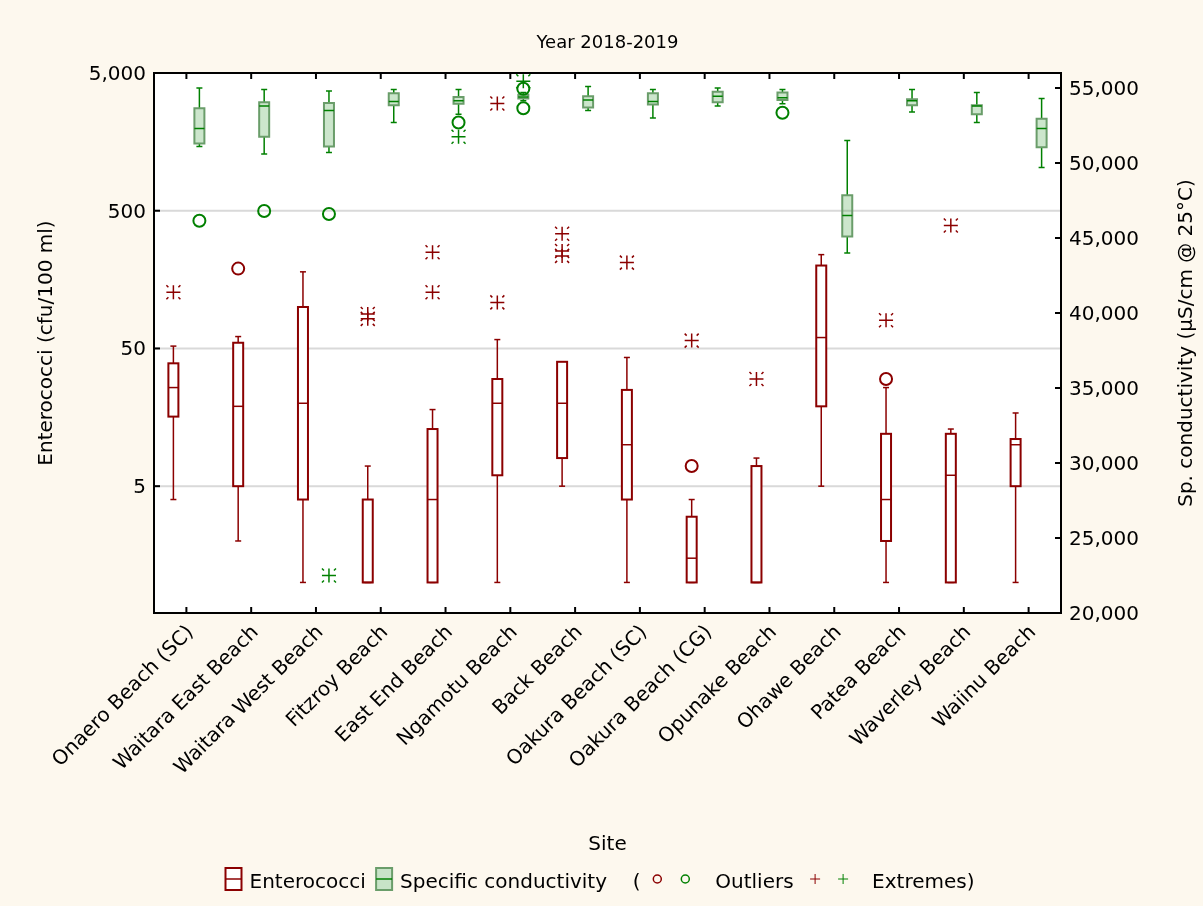  Describe the element at coordinates (1104, 313) in the screenshot. I see `y2-tick-label: 40,000` at that location.